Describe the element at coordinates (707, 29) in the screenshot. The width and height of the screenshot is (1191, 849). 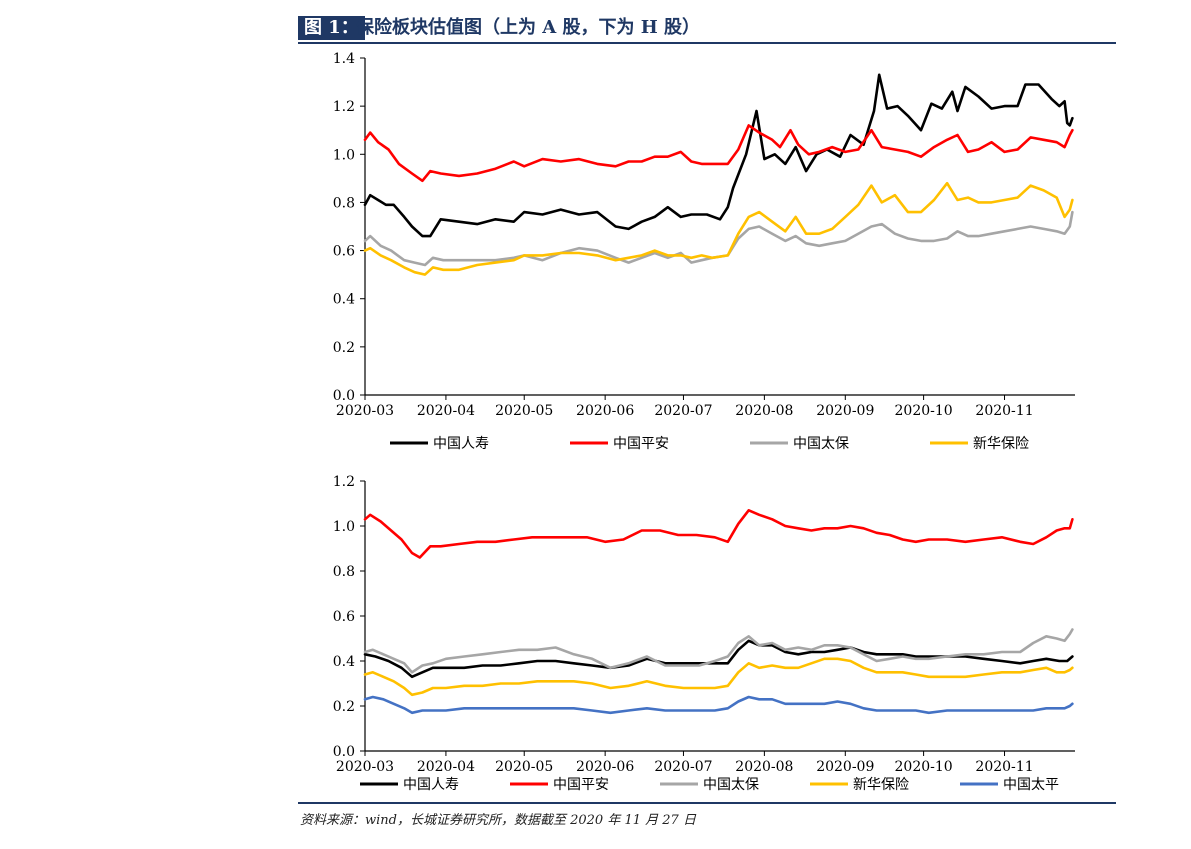
I see `figure-title-bar: 图 1： 保险板块估值图（上为 A 股，下为 H 股）` at that location.